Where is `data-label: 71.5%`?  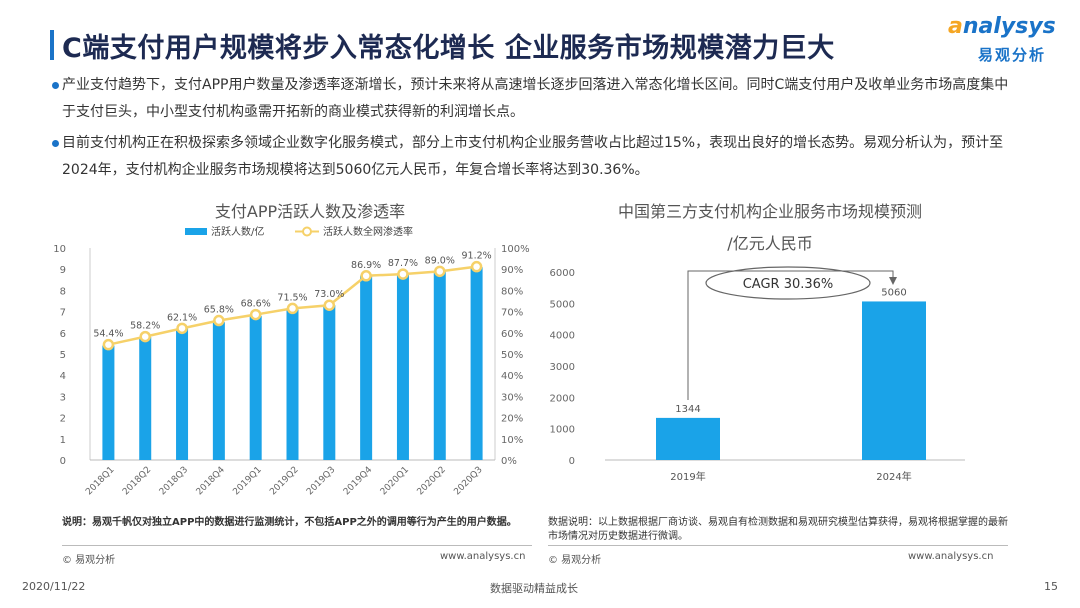
data-label: 71.5% is located at coordinates (292, 297).